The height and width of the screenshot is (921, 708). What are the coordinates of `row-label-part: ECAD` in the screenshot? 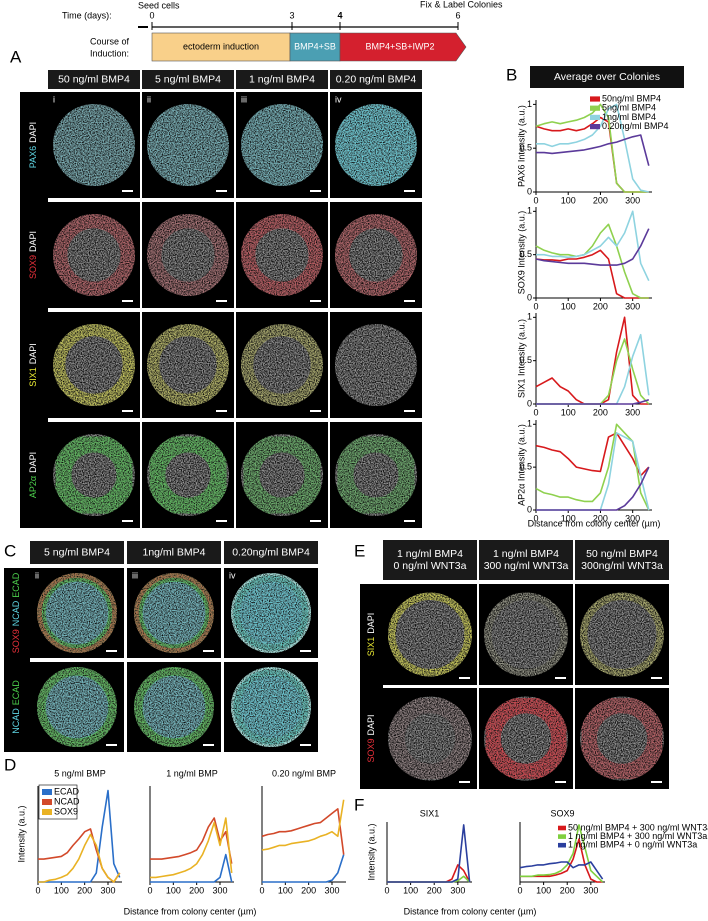 It's located at (16, 693).